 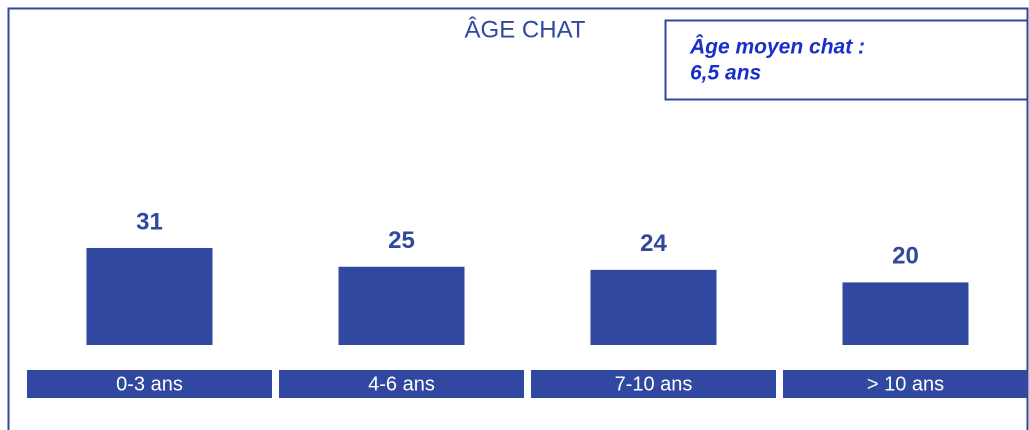 I want to click on x-tick-label: > 10 ans, so click(x=905, y=384).